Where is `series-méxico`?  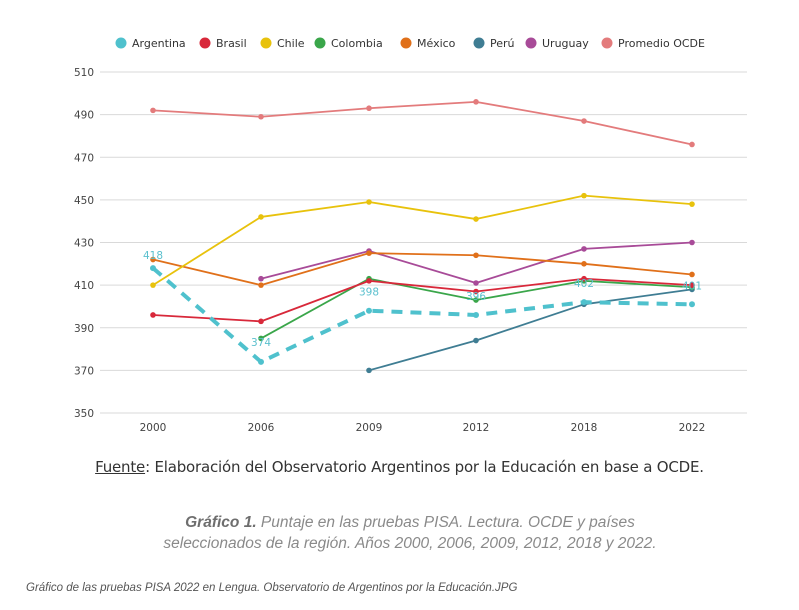 series-méxico is located at coordinates (422, 269).